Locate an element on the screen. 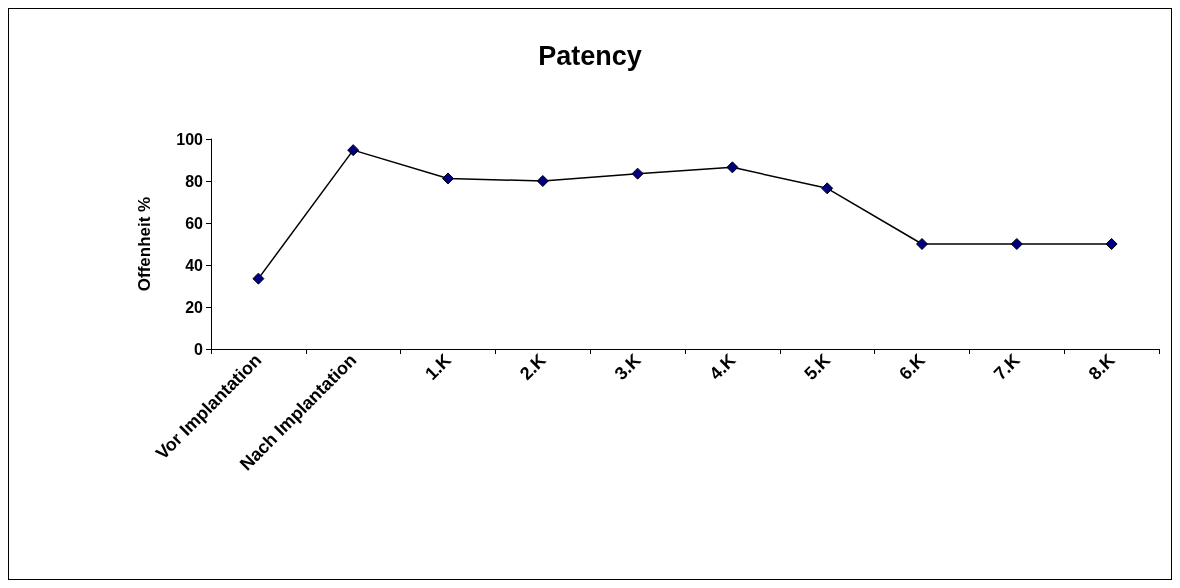  x-tick-label: 4.K is located at coordinates (722, 366).